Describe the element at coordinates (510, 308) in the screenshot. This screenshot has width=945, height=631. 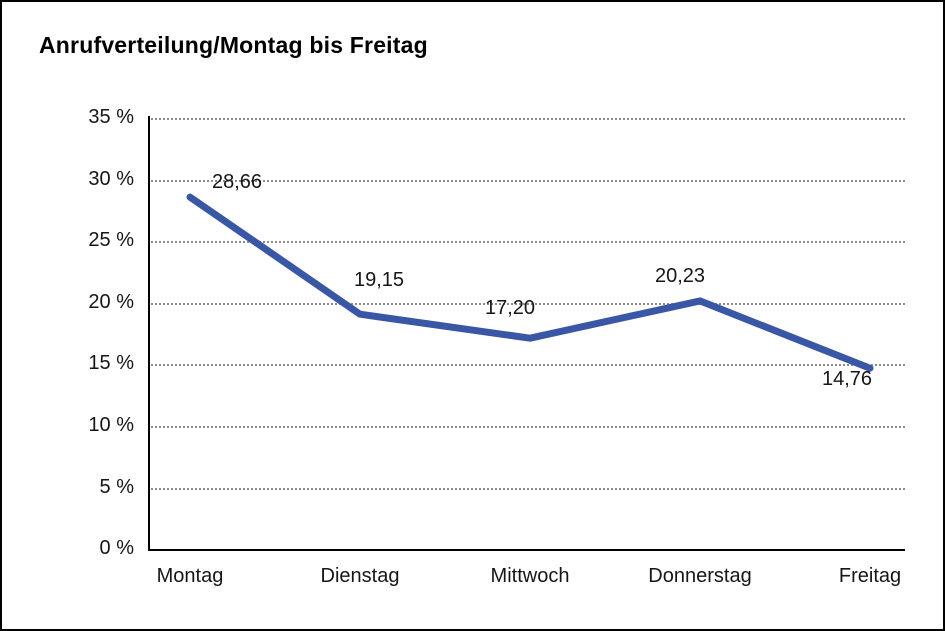
I see `value-label: 17,20` at that location.